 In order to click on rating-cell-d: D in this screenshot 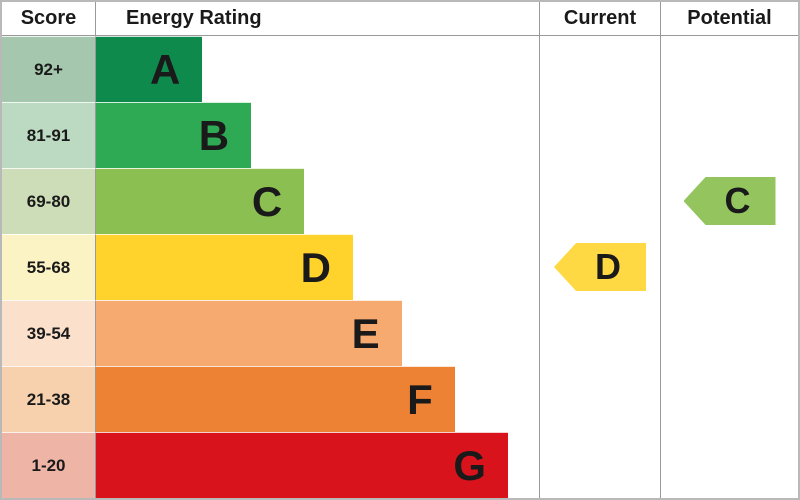, I will do `click(318, 267)`.